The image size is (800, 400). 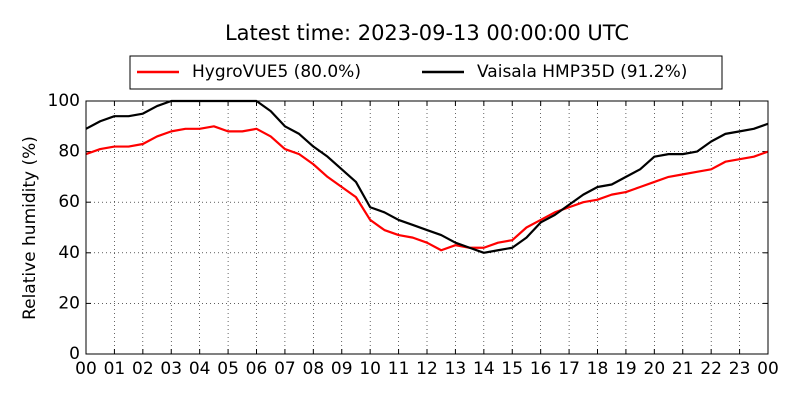 I want to click on x-tick-label: 09, so click(x=342, y=369).